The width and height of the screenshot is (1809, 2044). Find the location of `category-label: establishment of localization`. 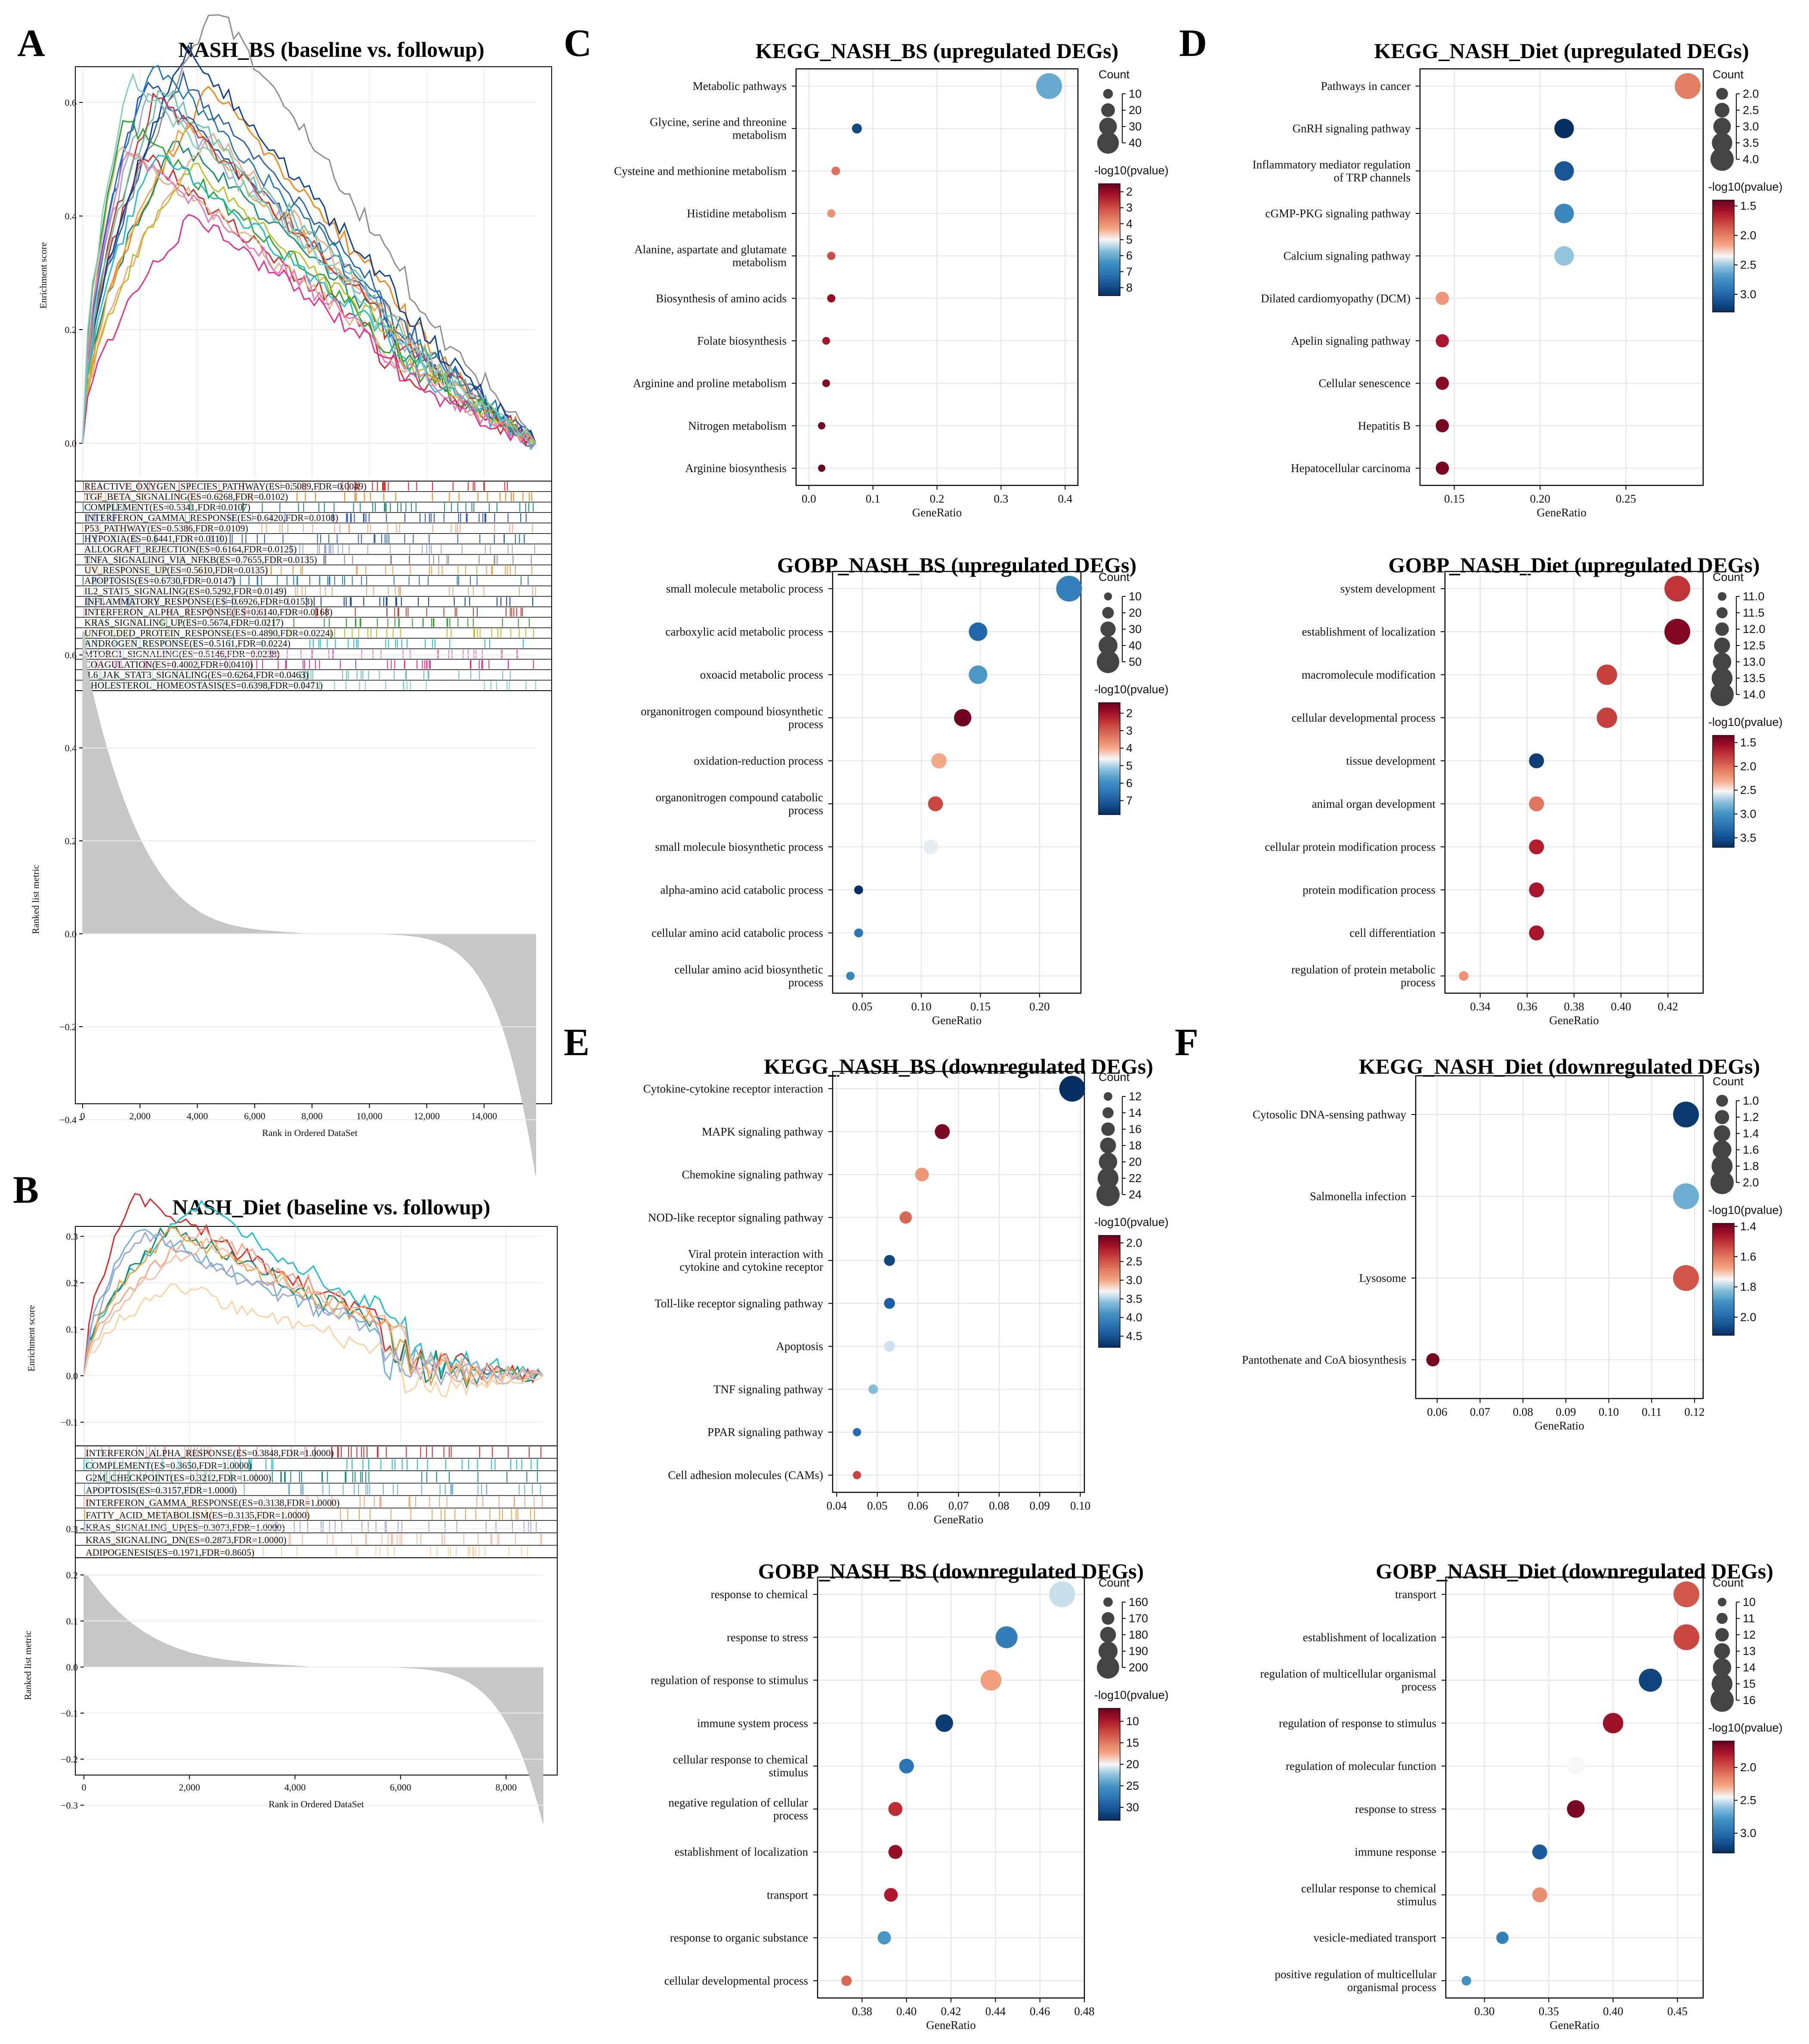

category-label: establishment of localization is located at coordinates (1370, 1637).